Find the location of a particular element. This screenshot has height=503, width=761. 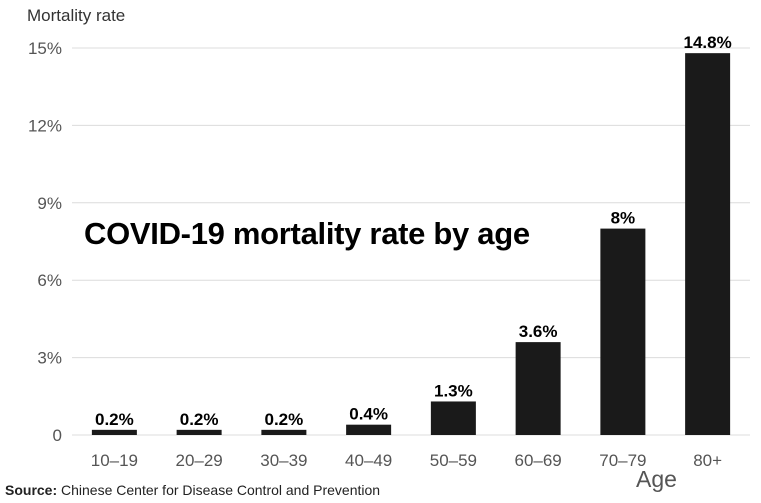

data-label: 0.4% is located at coordinates (368, 414).